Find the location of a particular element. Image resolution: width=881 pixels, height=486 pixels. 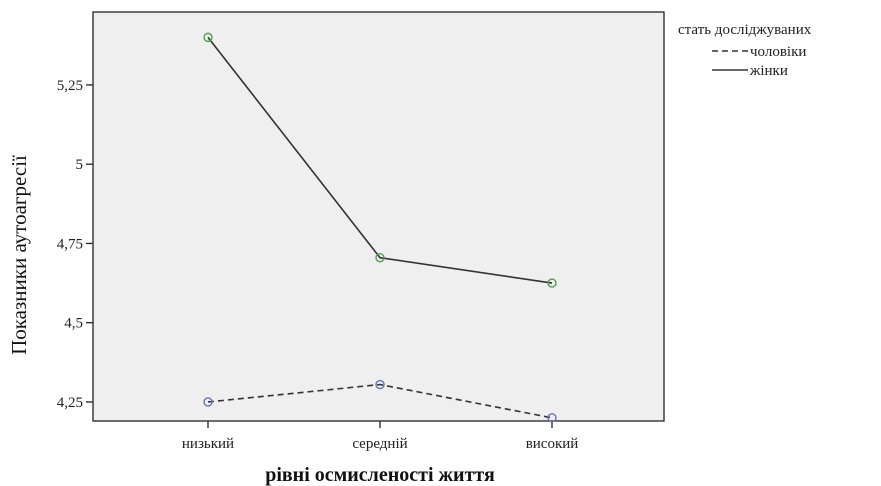

x-tick-label: високий is located at coordinates (552, 444).